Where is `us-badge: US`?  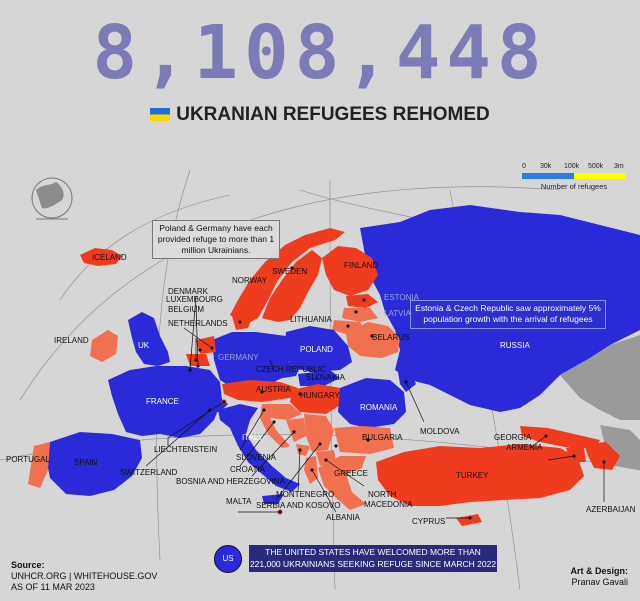
us-badge: US is located at coordinates (228, 559).